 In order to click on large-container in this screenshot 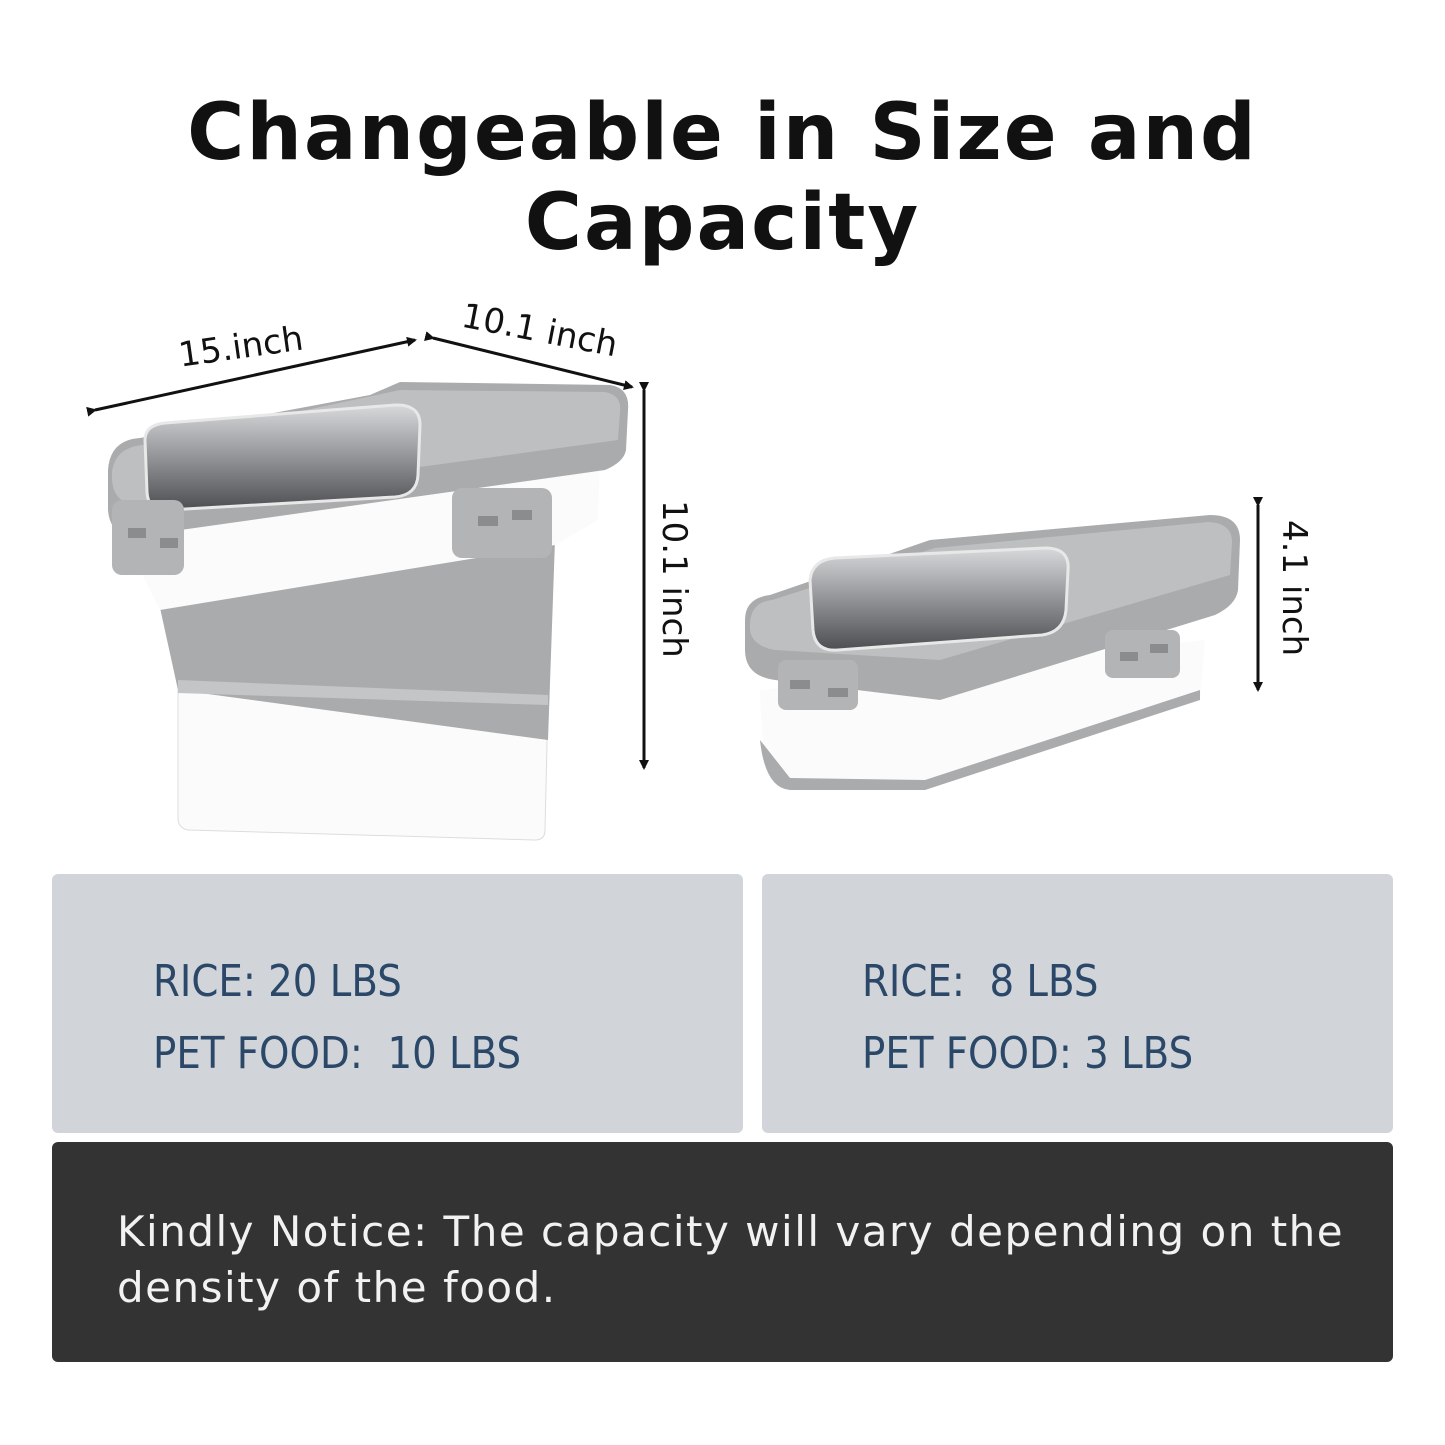, I will do `click(368, 611)`.